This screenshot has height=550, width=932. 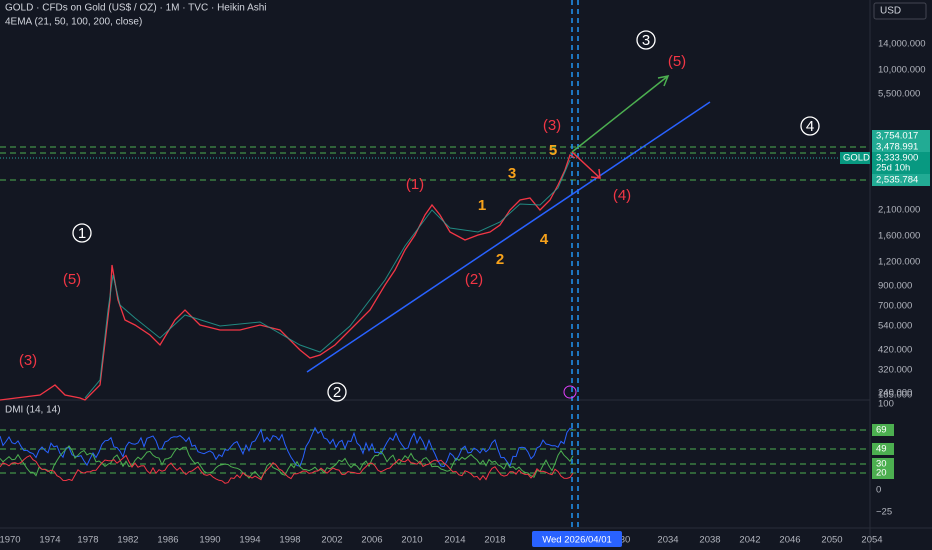 I want to click on time-label: 2038, so click(x=709, y=540).